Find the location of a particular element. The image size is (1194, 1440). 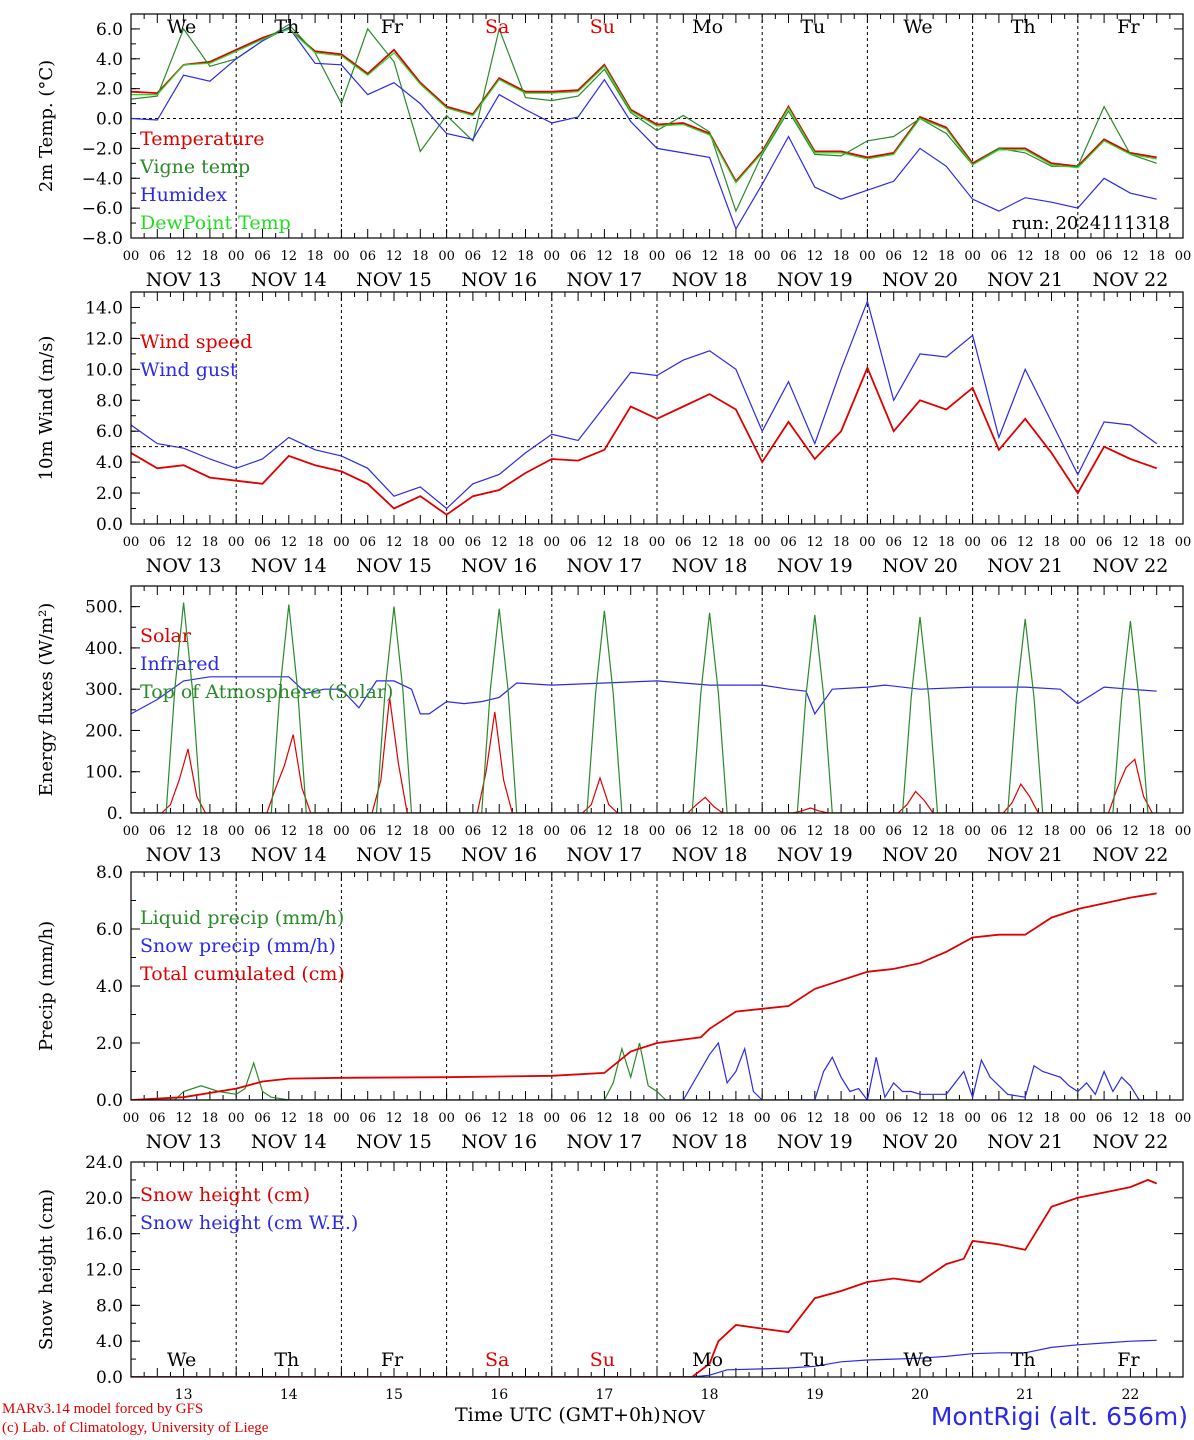

weekday-top: We is located at coordinates (181, 27).